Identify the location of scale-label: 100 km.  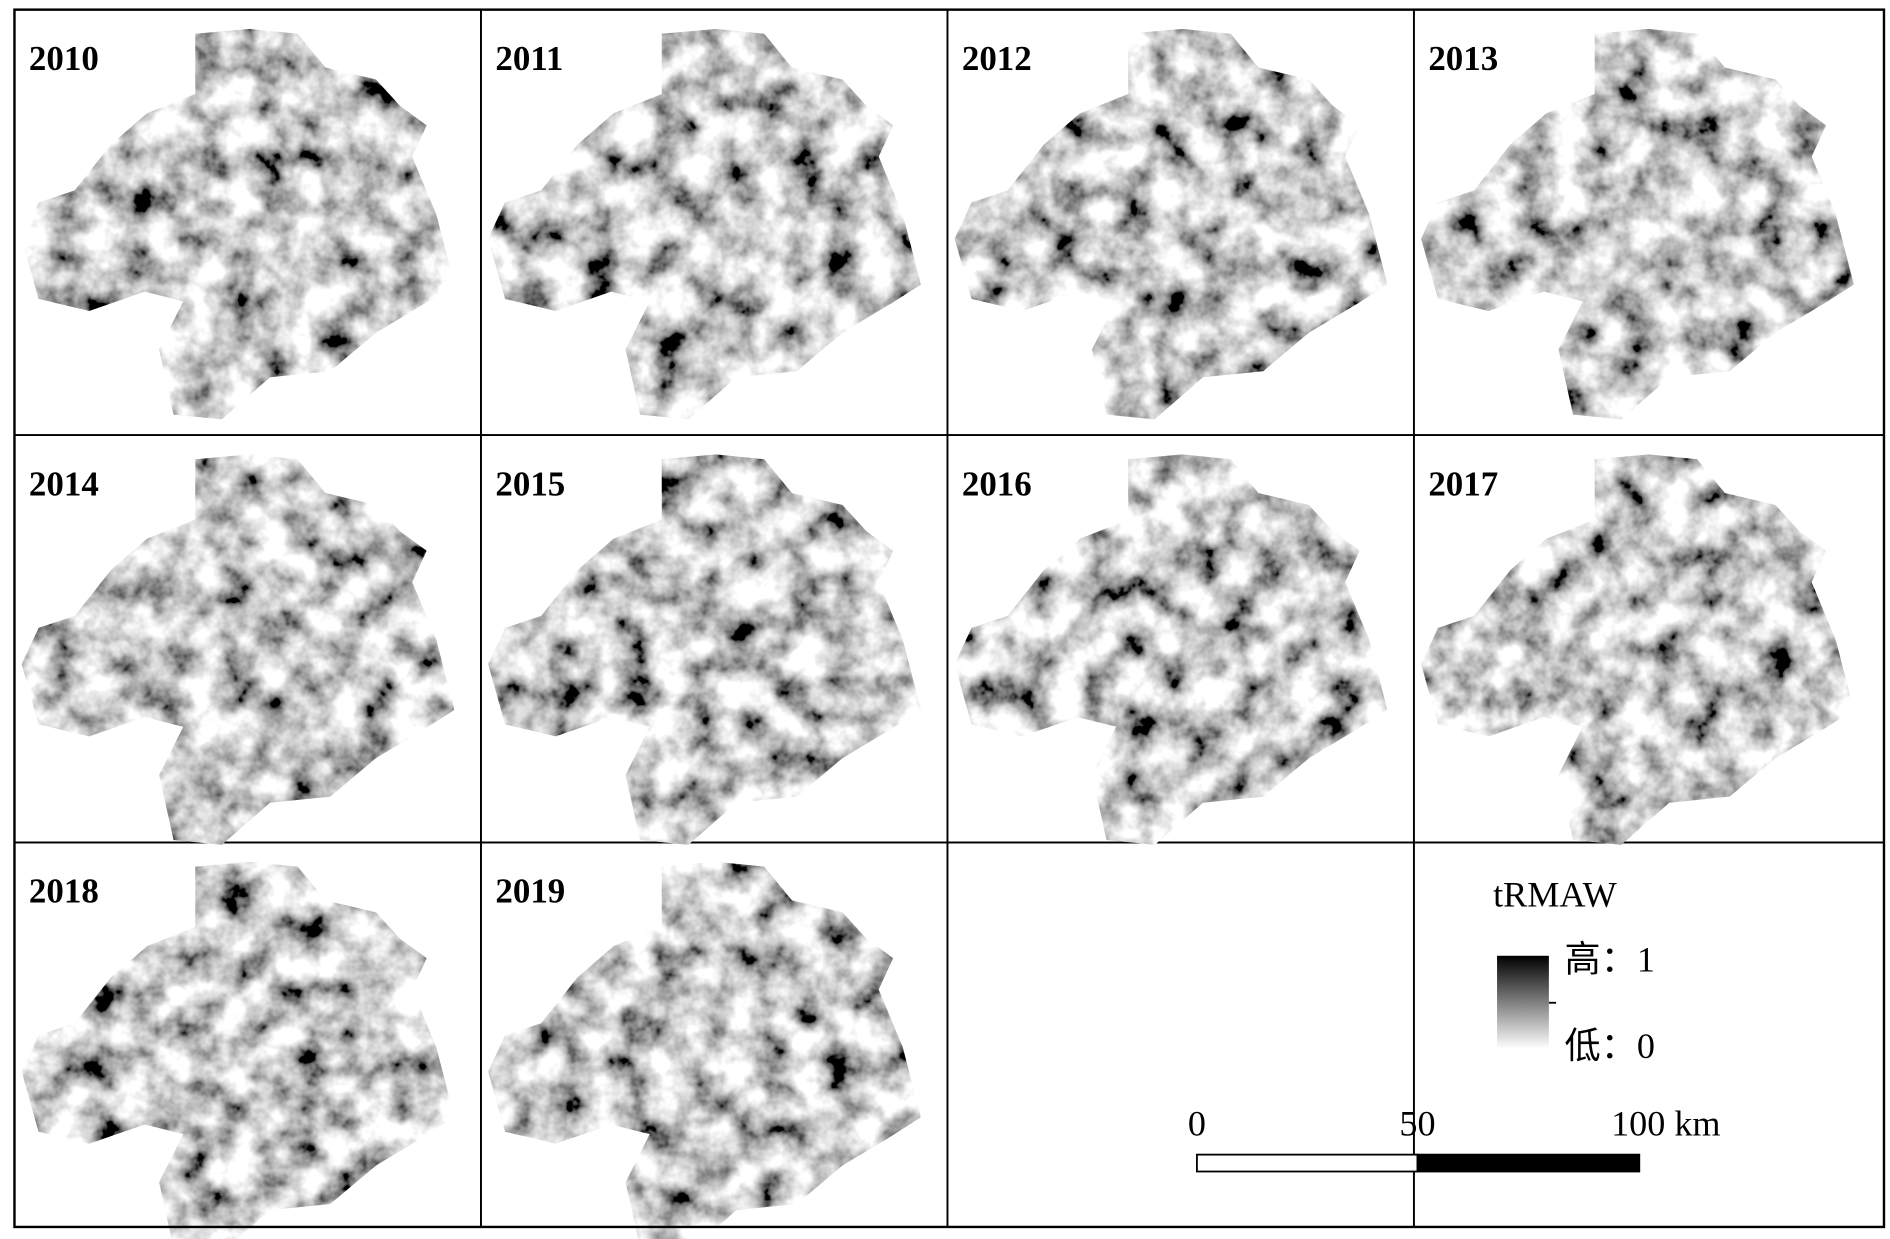
(1665, 1123).